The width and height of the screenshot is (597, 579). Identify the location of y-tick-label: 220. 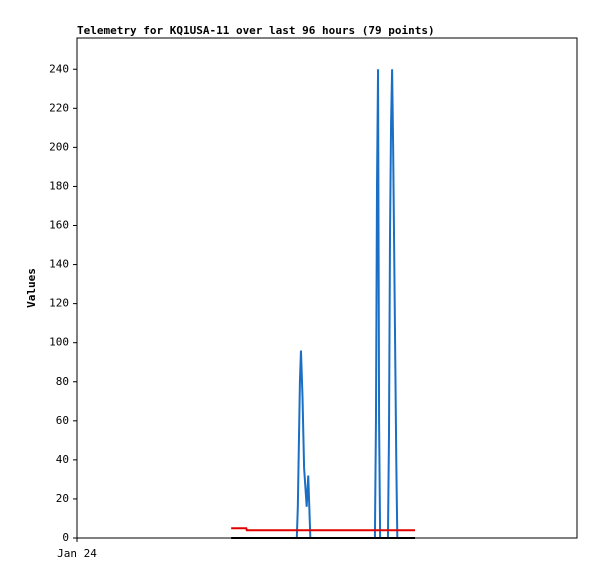
(59, 107).